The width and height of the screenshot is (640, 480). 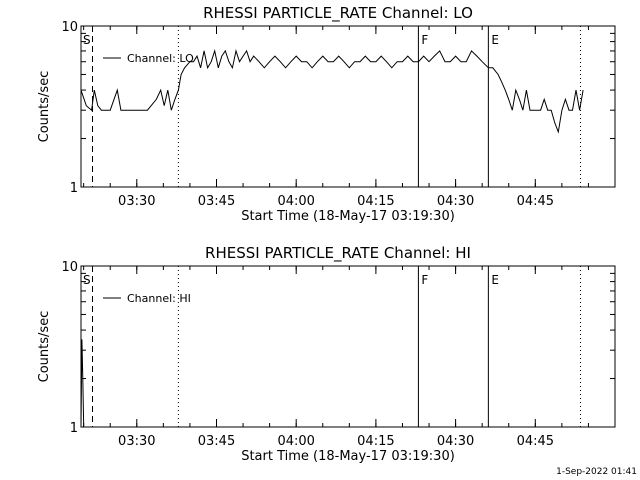 I want to click on chart-title: RHESSI PARTICLE_RATE Channel: HI, so click(x=338, y=253).